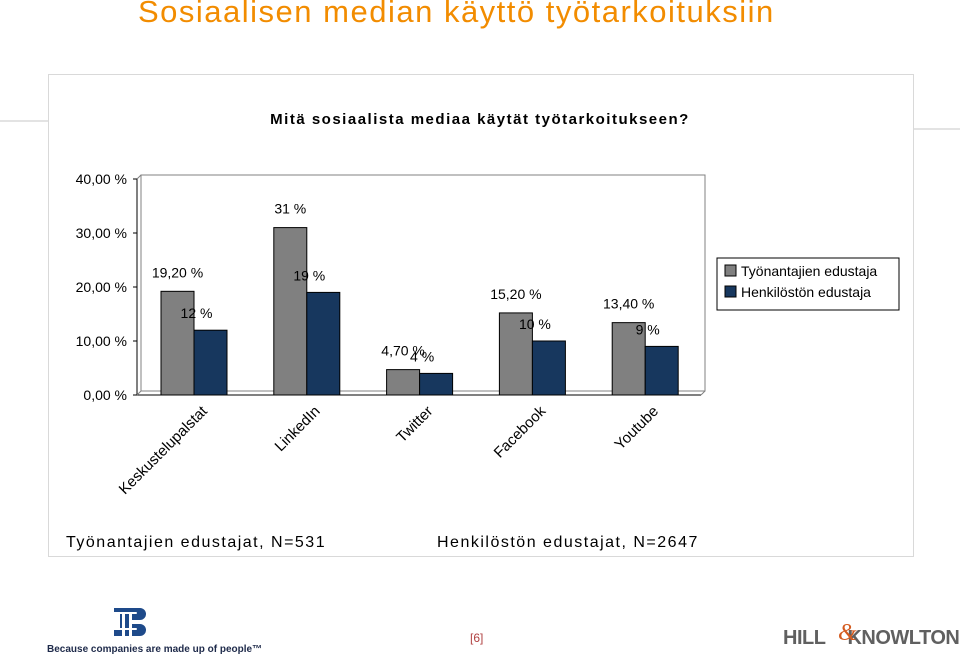 The width and height of the screenshot is (960, 659). I want to click on data-label: 15,20 %, so click(515, 294).